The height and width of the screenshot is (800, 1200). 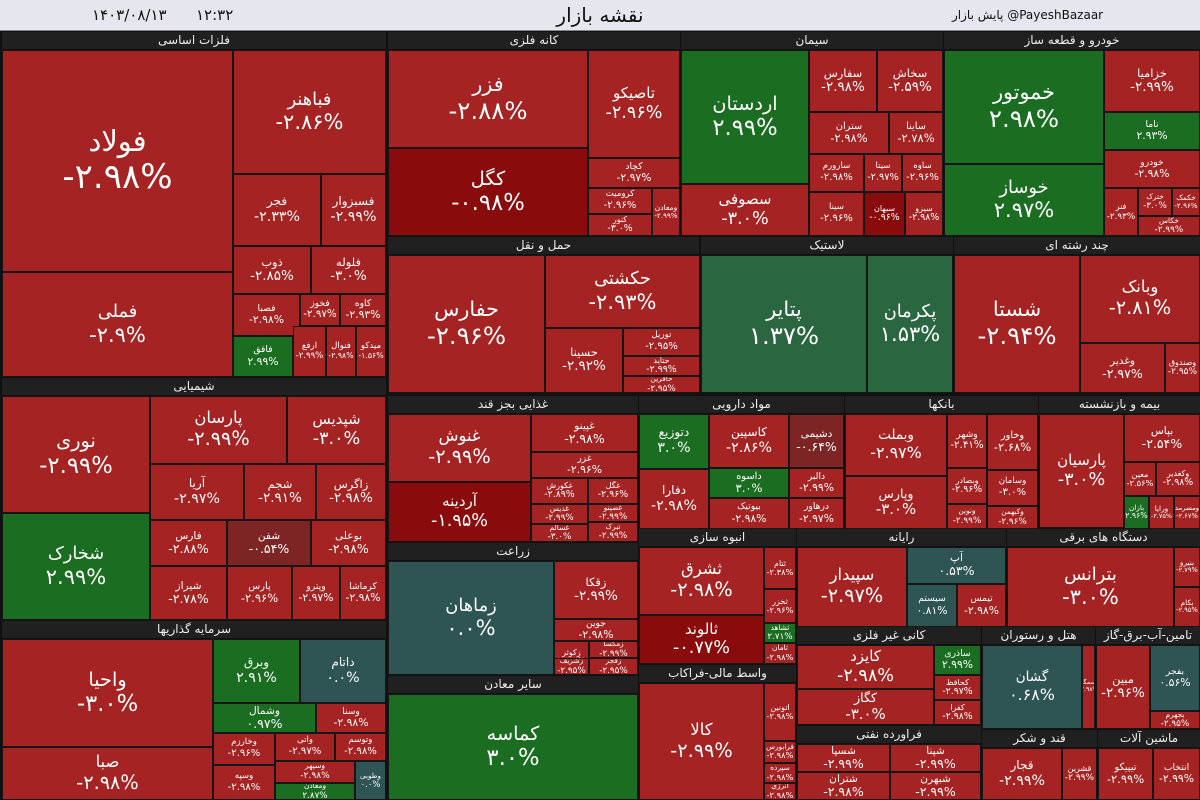 I want to click on stock-tile: فصبا -۲.۹۸%, so click(x=266, y=315).